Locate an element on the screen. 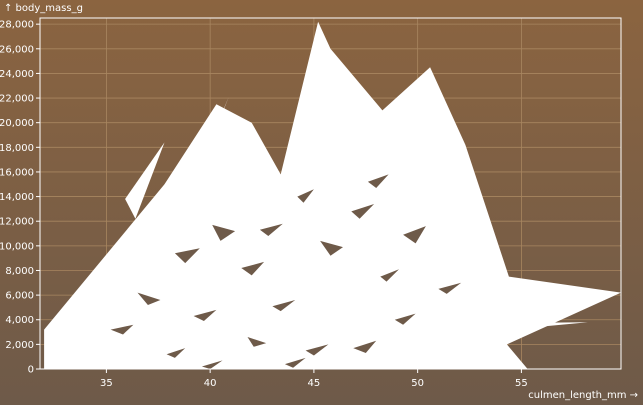 This screenshot has height=405, width=643. y-axis-label: ↑ body_mass_g is located at coordinates (43, 8).